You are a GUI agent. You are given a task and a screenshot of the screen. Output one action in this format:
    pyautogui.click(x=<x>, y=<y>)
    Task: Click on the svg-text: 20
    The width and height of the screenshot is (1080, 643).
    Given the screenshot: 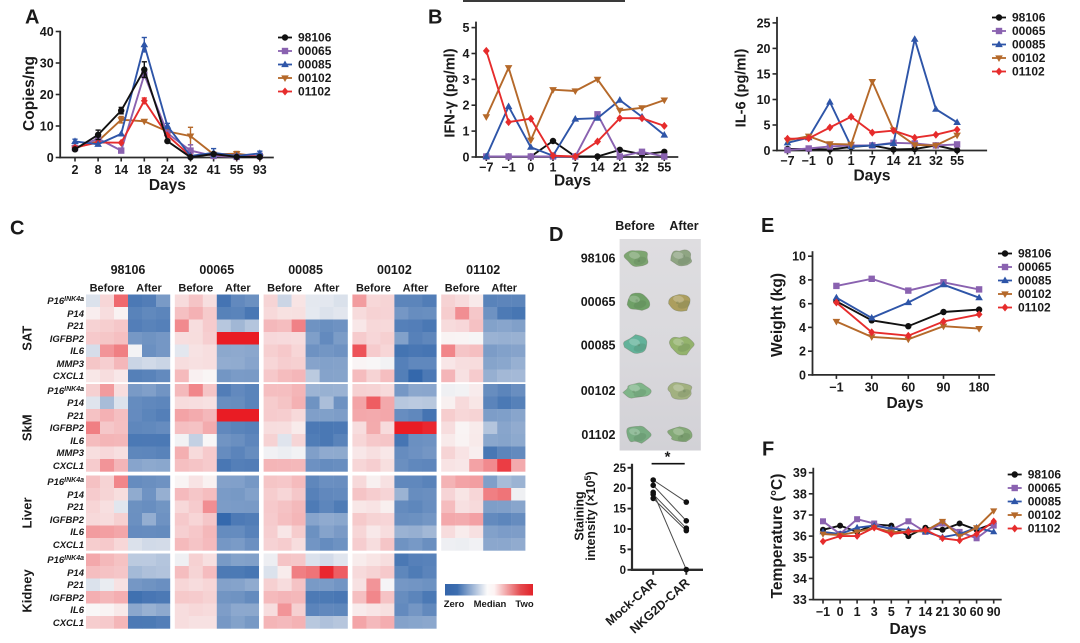 What is the action you would take?
    pyautogui.click(x=764, y=49)
    